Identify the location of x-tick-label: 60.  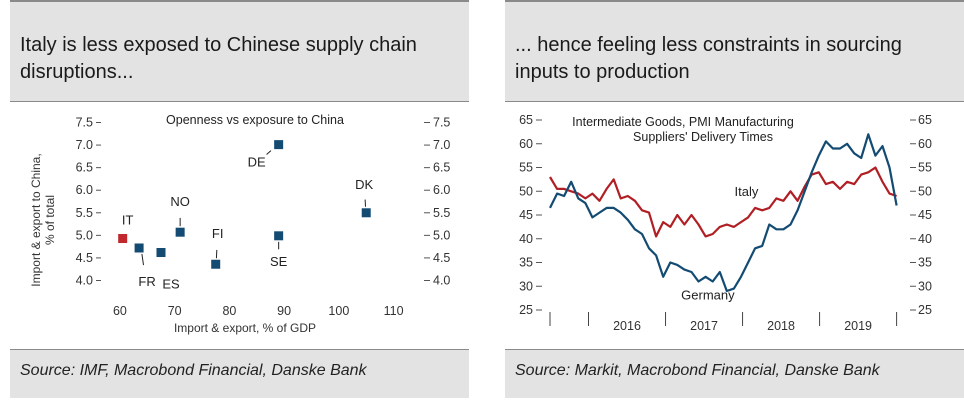
(120, 311).